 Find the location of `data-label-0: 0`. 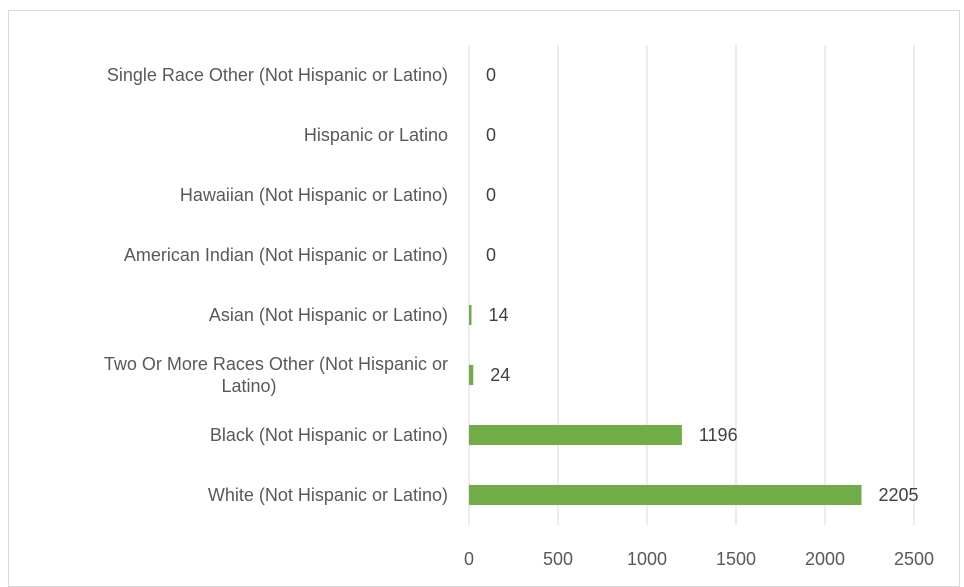

data-label-0: 0 is located at coordinates (491, 75).